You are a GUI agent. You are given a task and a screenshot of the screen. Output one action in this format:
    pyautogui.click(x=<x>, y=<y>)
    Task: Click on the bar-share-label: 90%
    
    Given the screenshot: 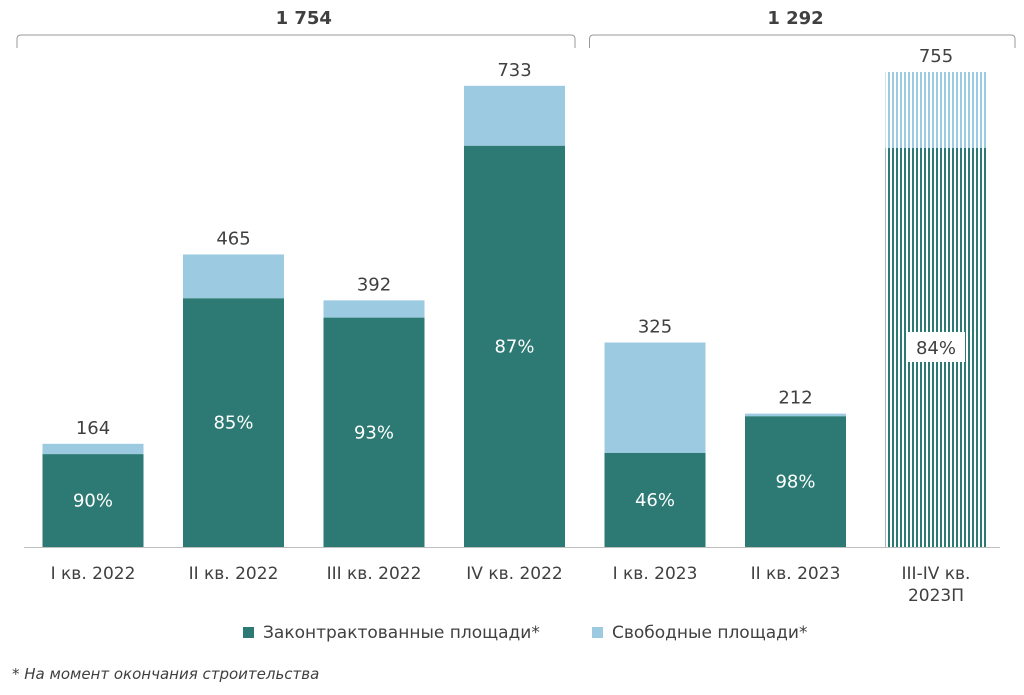 What is the action you would take?
    pyautogui.click(x=93, y=501)
    